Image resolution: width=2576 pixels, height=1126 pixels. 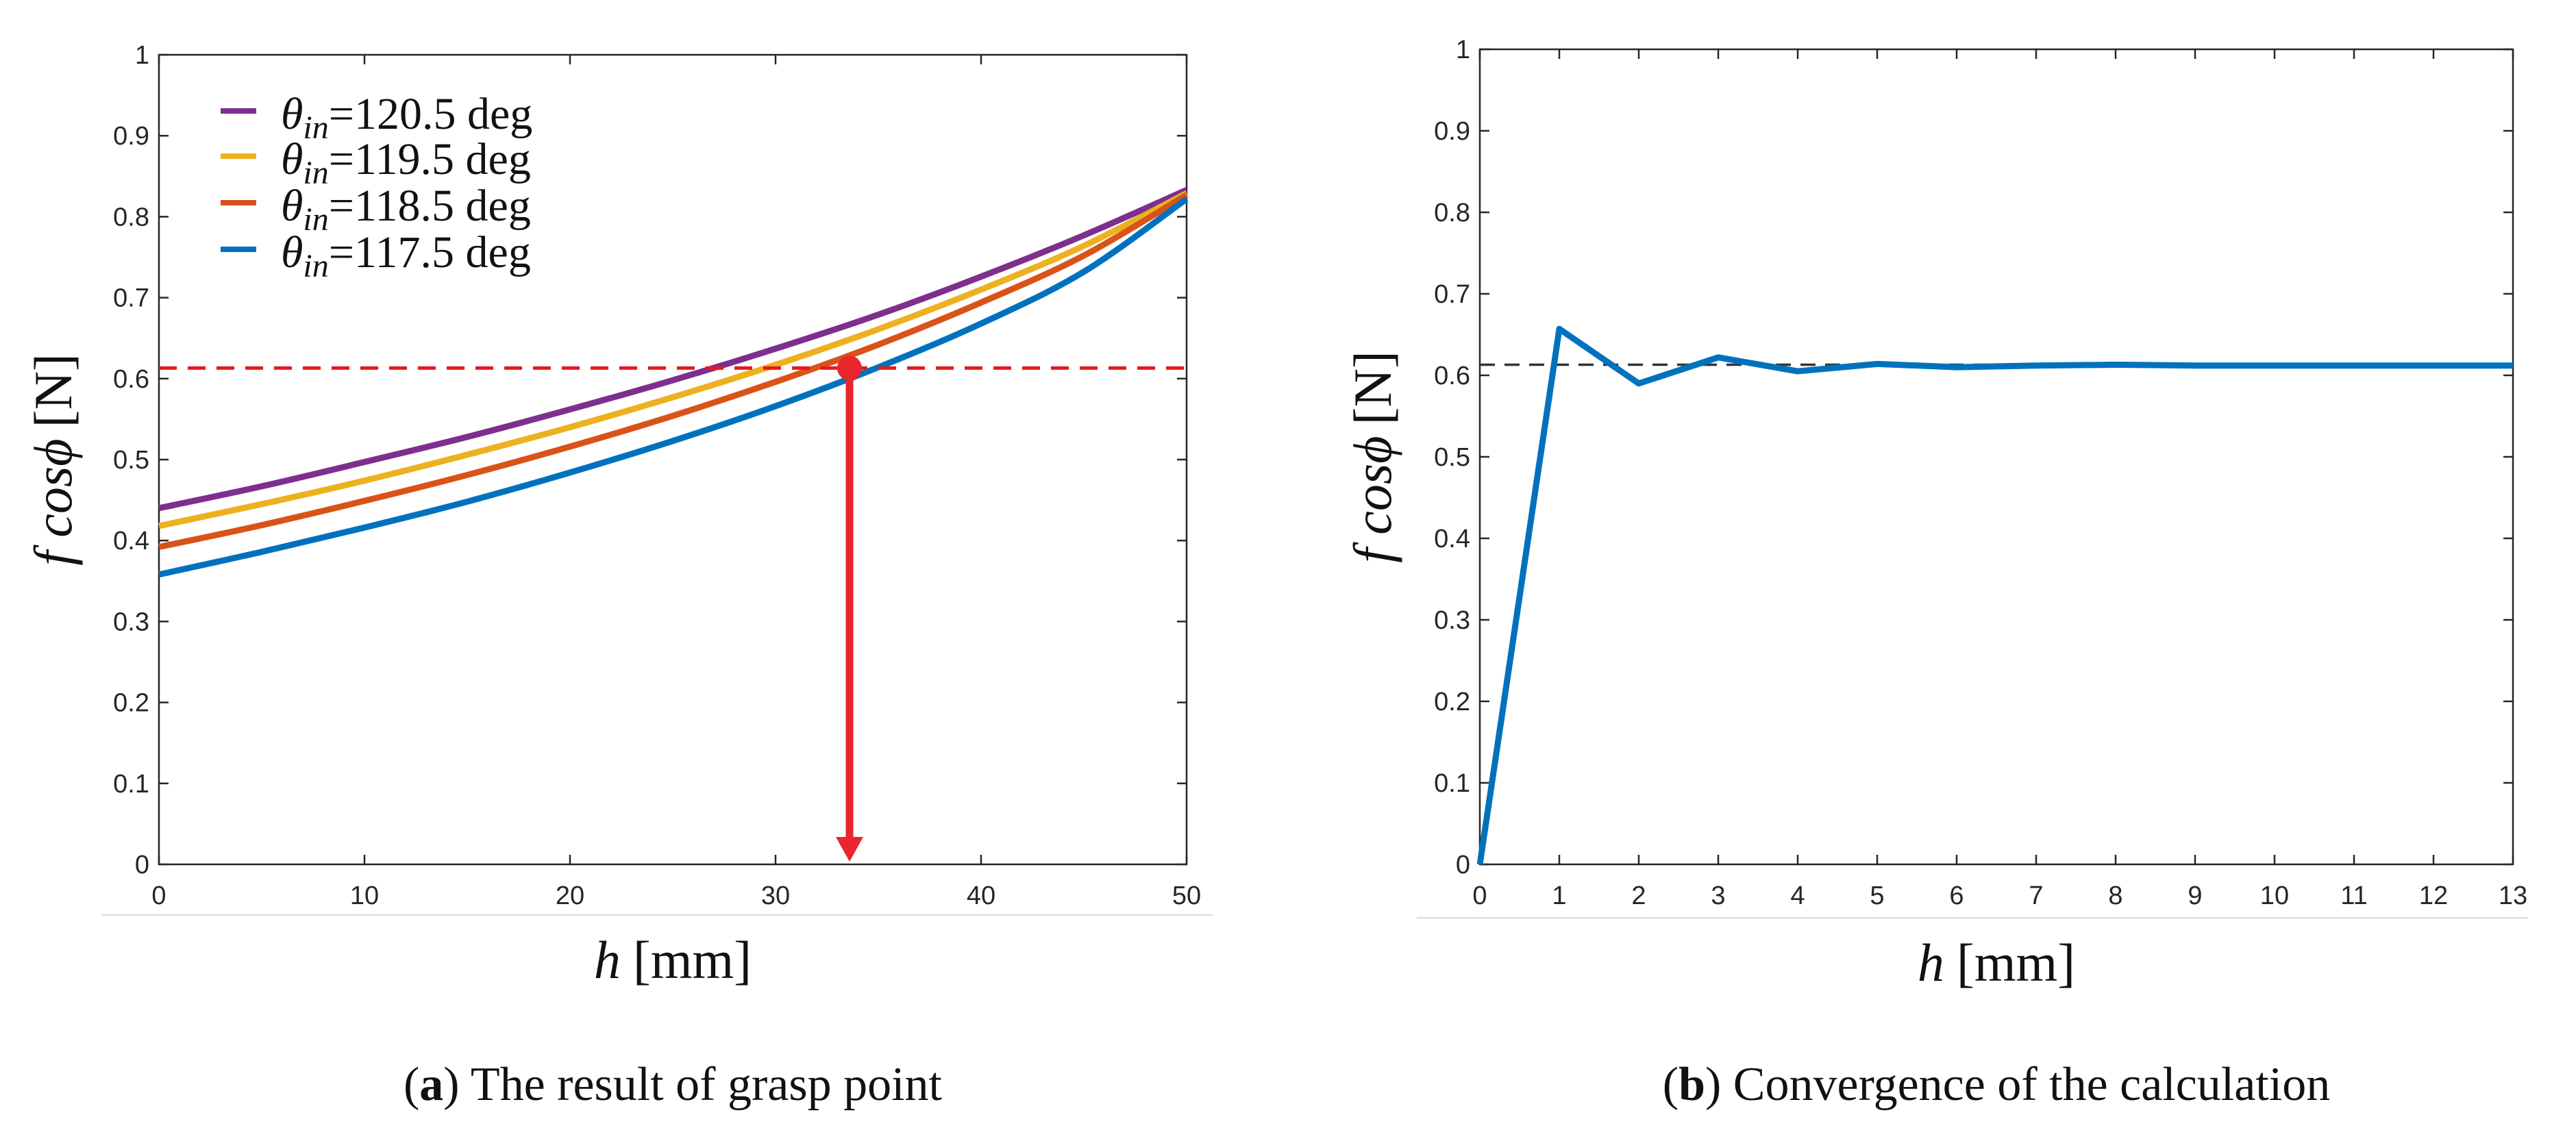 I want to click on panel-b-x-tick-label: 12, so click(x=2433, y=895).